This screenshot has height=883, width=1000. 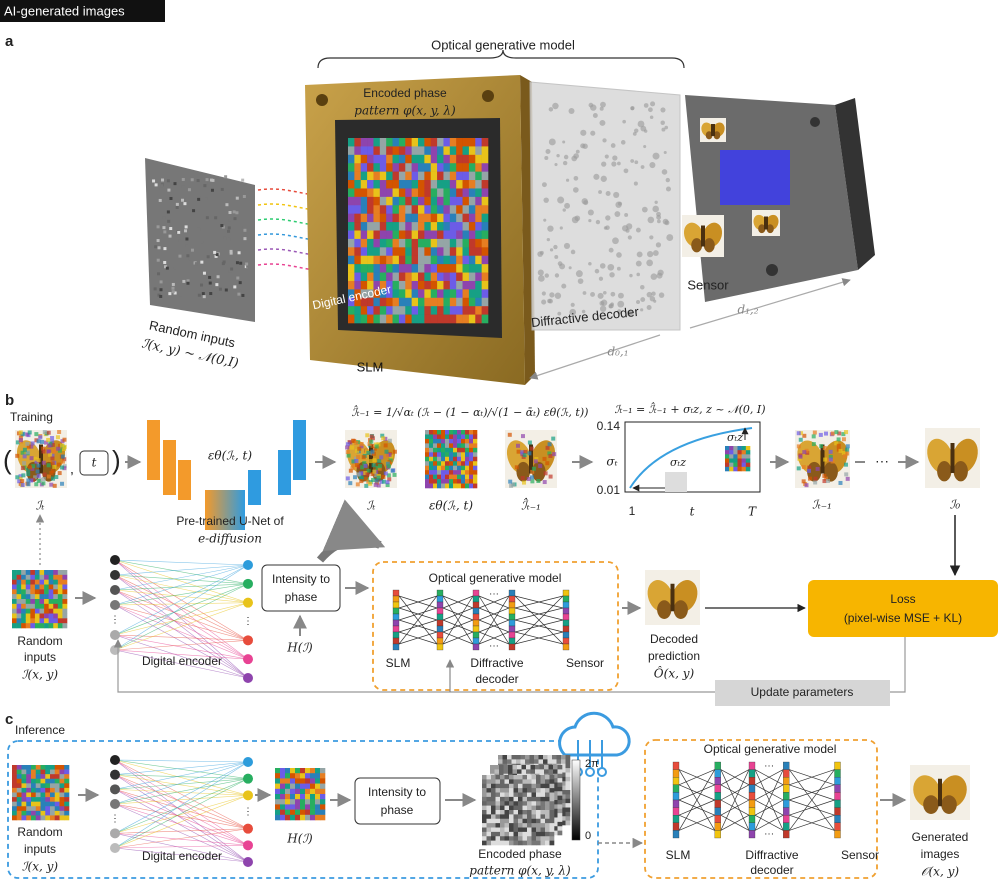 I want to click on body, so click(x=713, y=130).